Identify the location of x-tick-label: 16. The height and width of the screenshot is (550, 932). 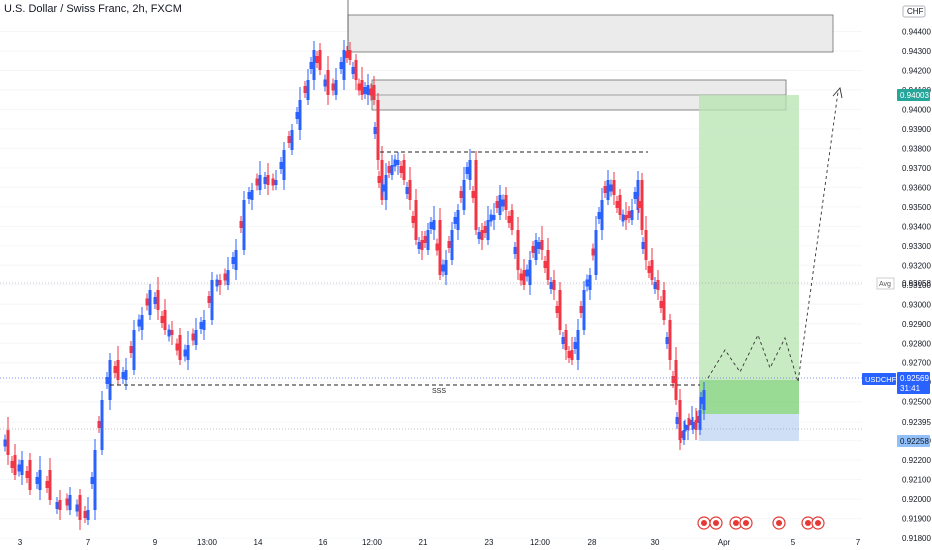
(323, 542).